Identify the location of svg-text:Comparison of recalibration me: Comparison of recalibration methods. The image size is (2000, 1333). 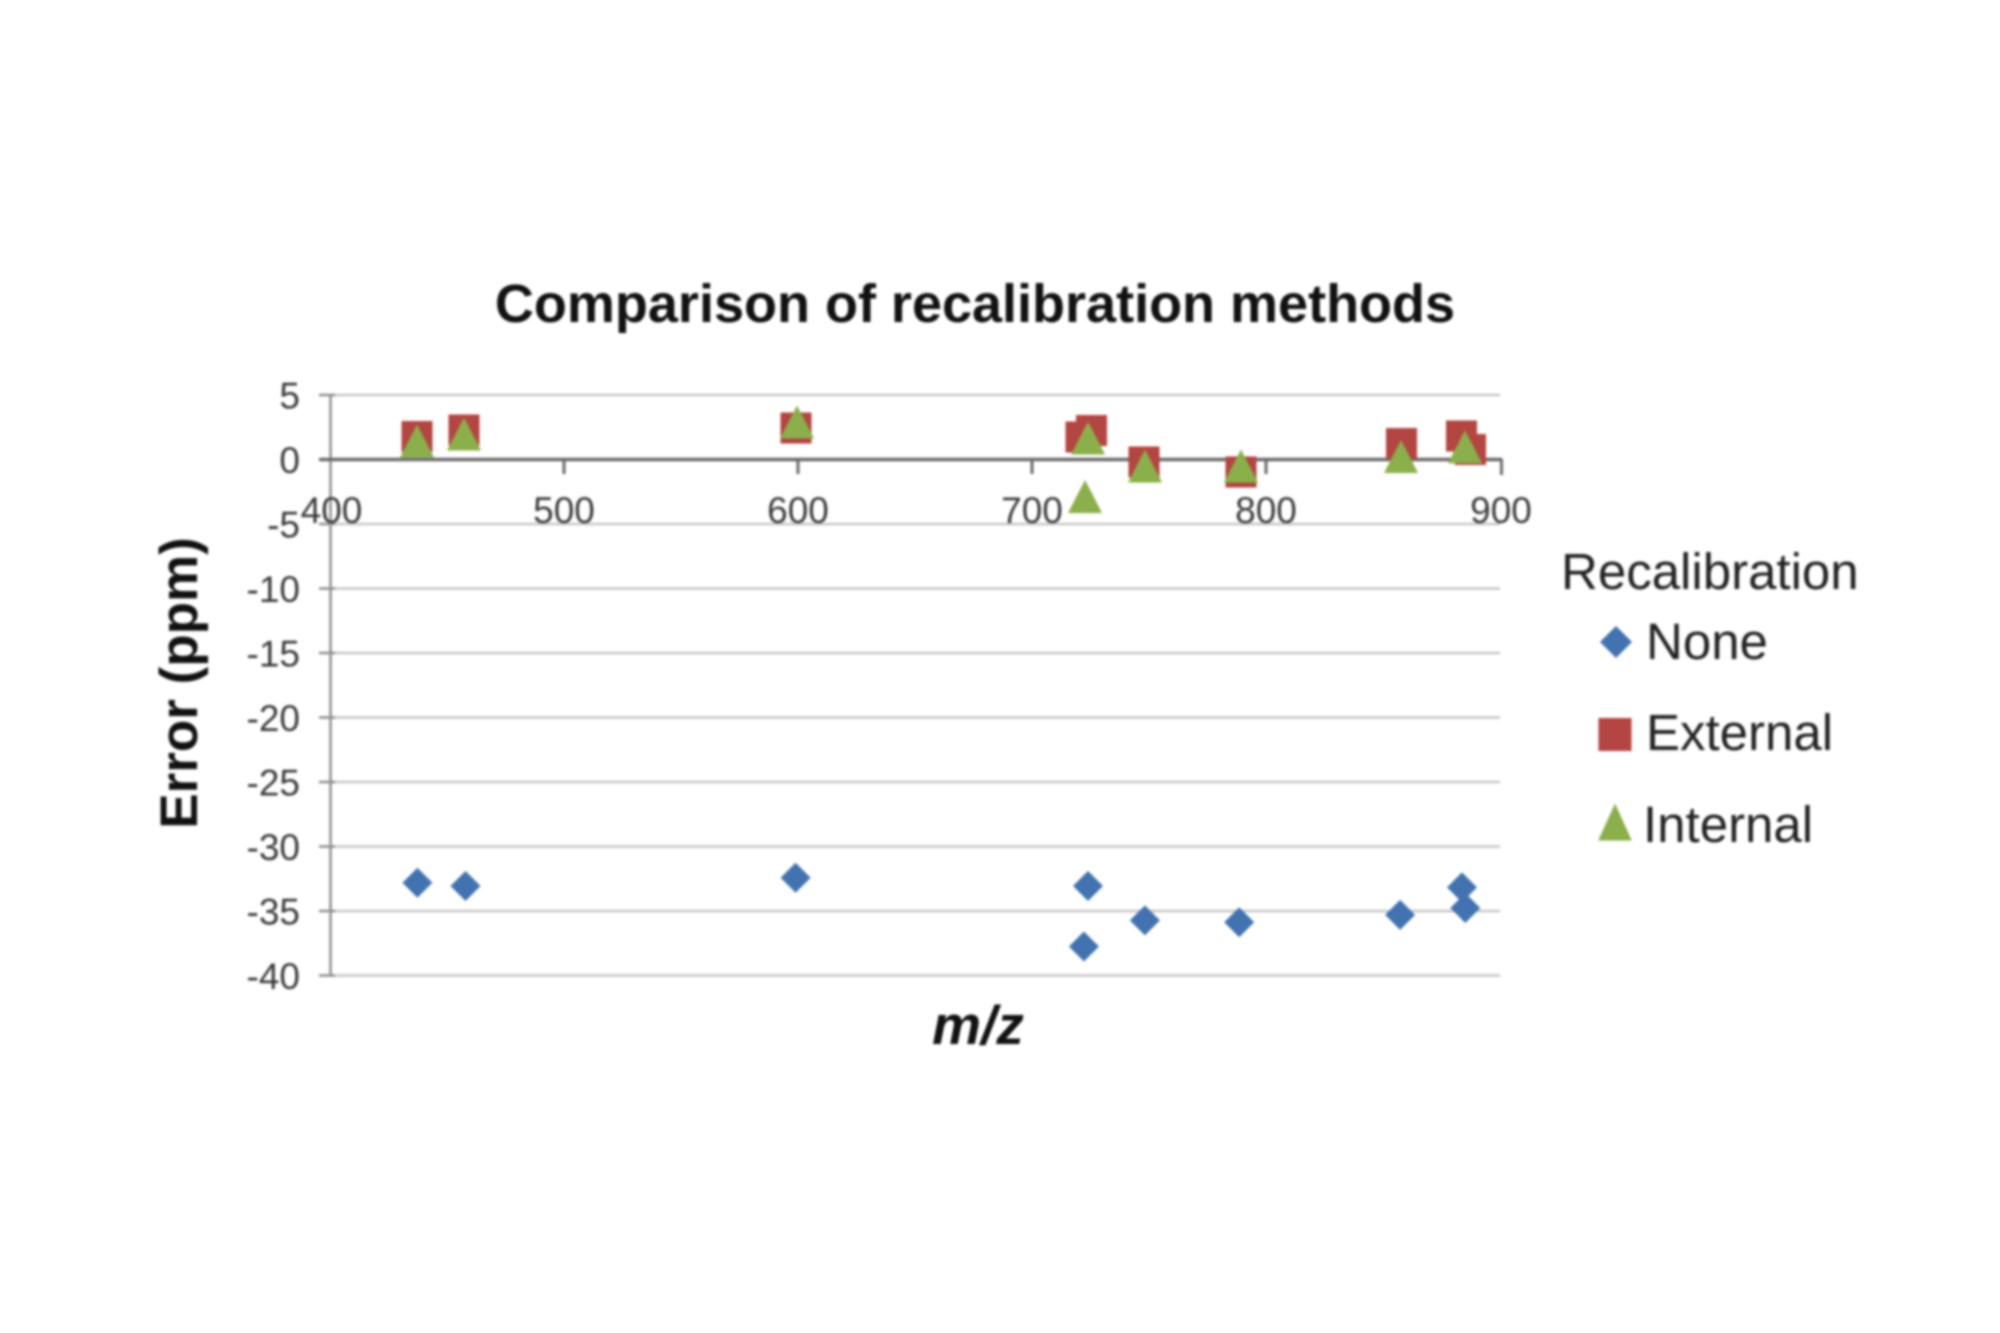
(975, 304).